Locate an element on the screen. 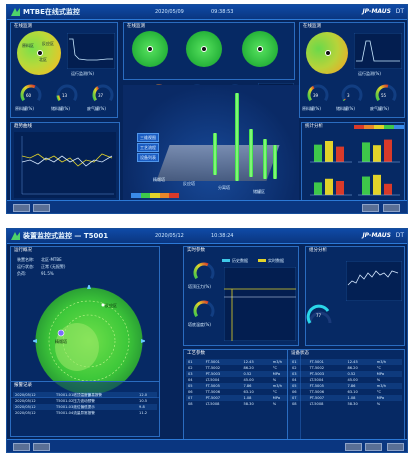 Image resolution: width=415 pixels, height=460 pixels. table-row: 2020/05/12 T5001-02压力波动预警 10.5 is located at coordinates (85, 401).